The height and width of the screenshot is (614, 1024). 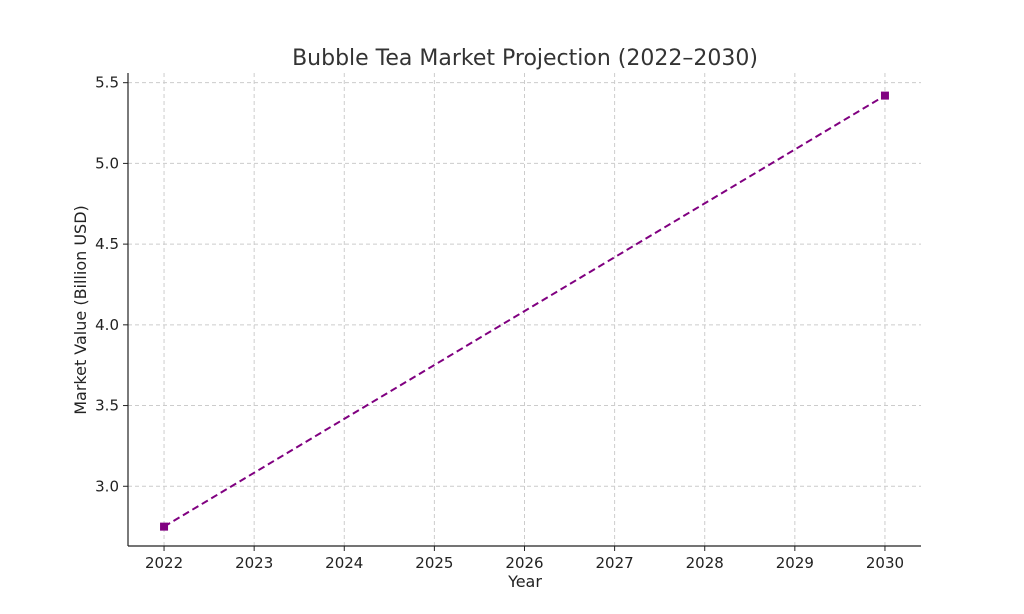 What do you see at coordinates (524, 563) in the screenshot?
I see `x-tick-label: 2026` at bounding box center [524, 563].